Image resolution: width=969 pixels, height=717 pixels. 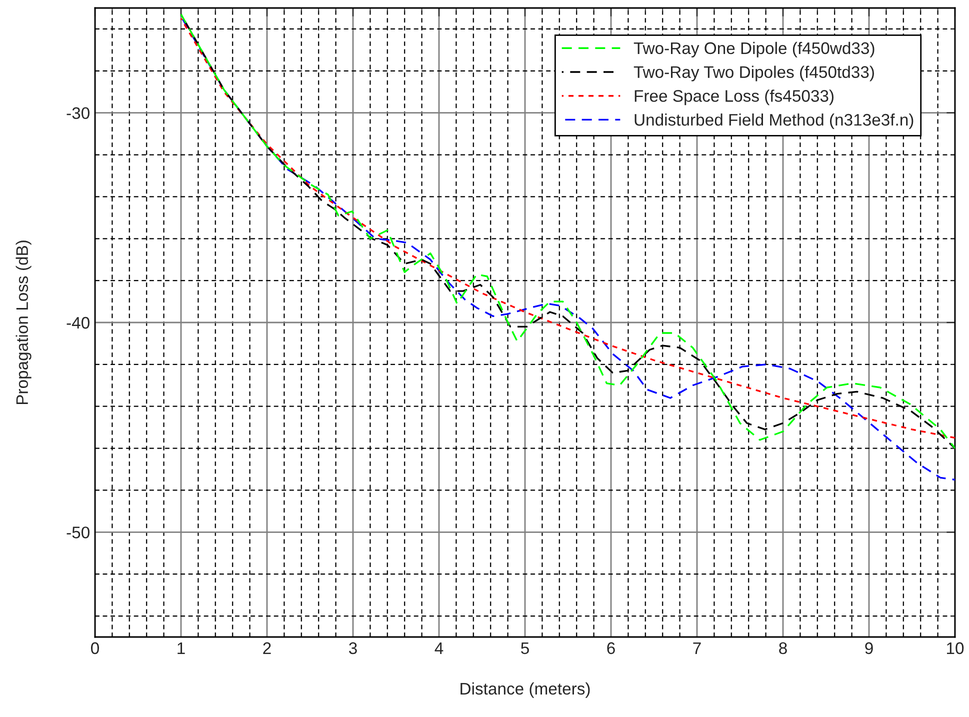 I want to click on legend-label: Two-Ray One Dipole (f450wd33), so click(x=754, y=50).